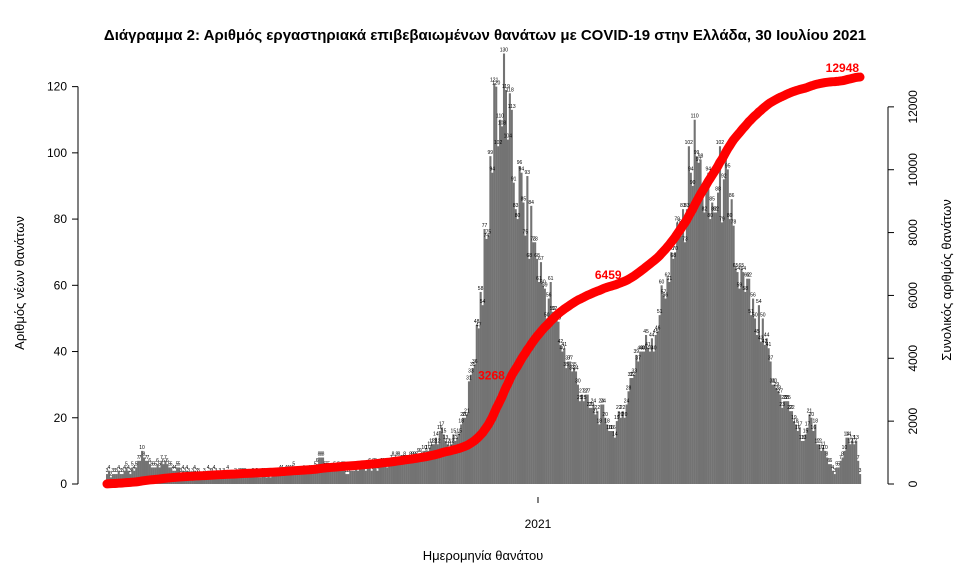 Image resolution: width=970 pixels, height=579 pixels. What do you see at coordinates (834, 471) in the screenshot?
I see `daily-bar-label: 3` at bounding box center [834, 471].